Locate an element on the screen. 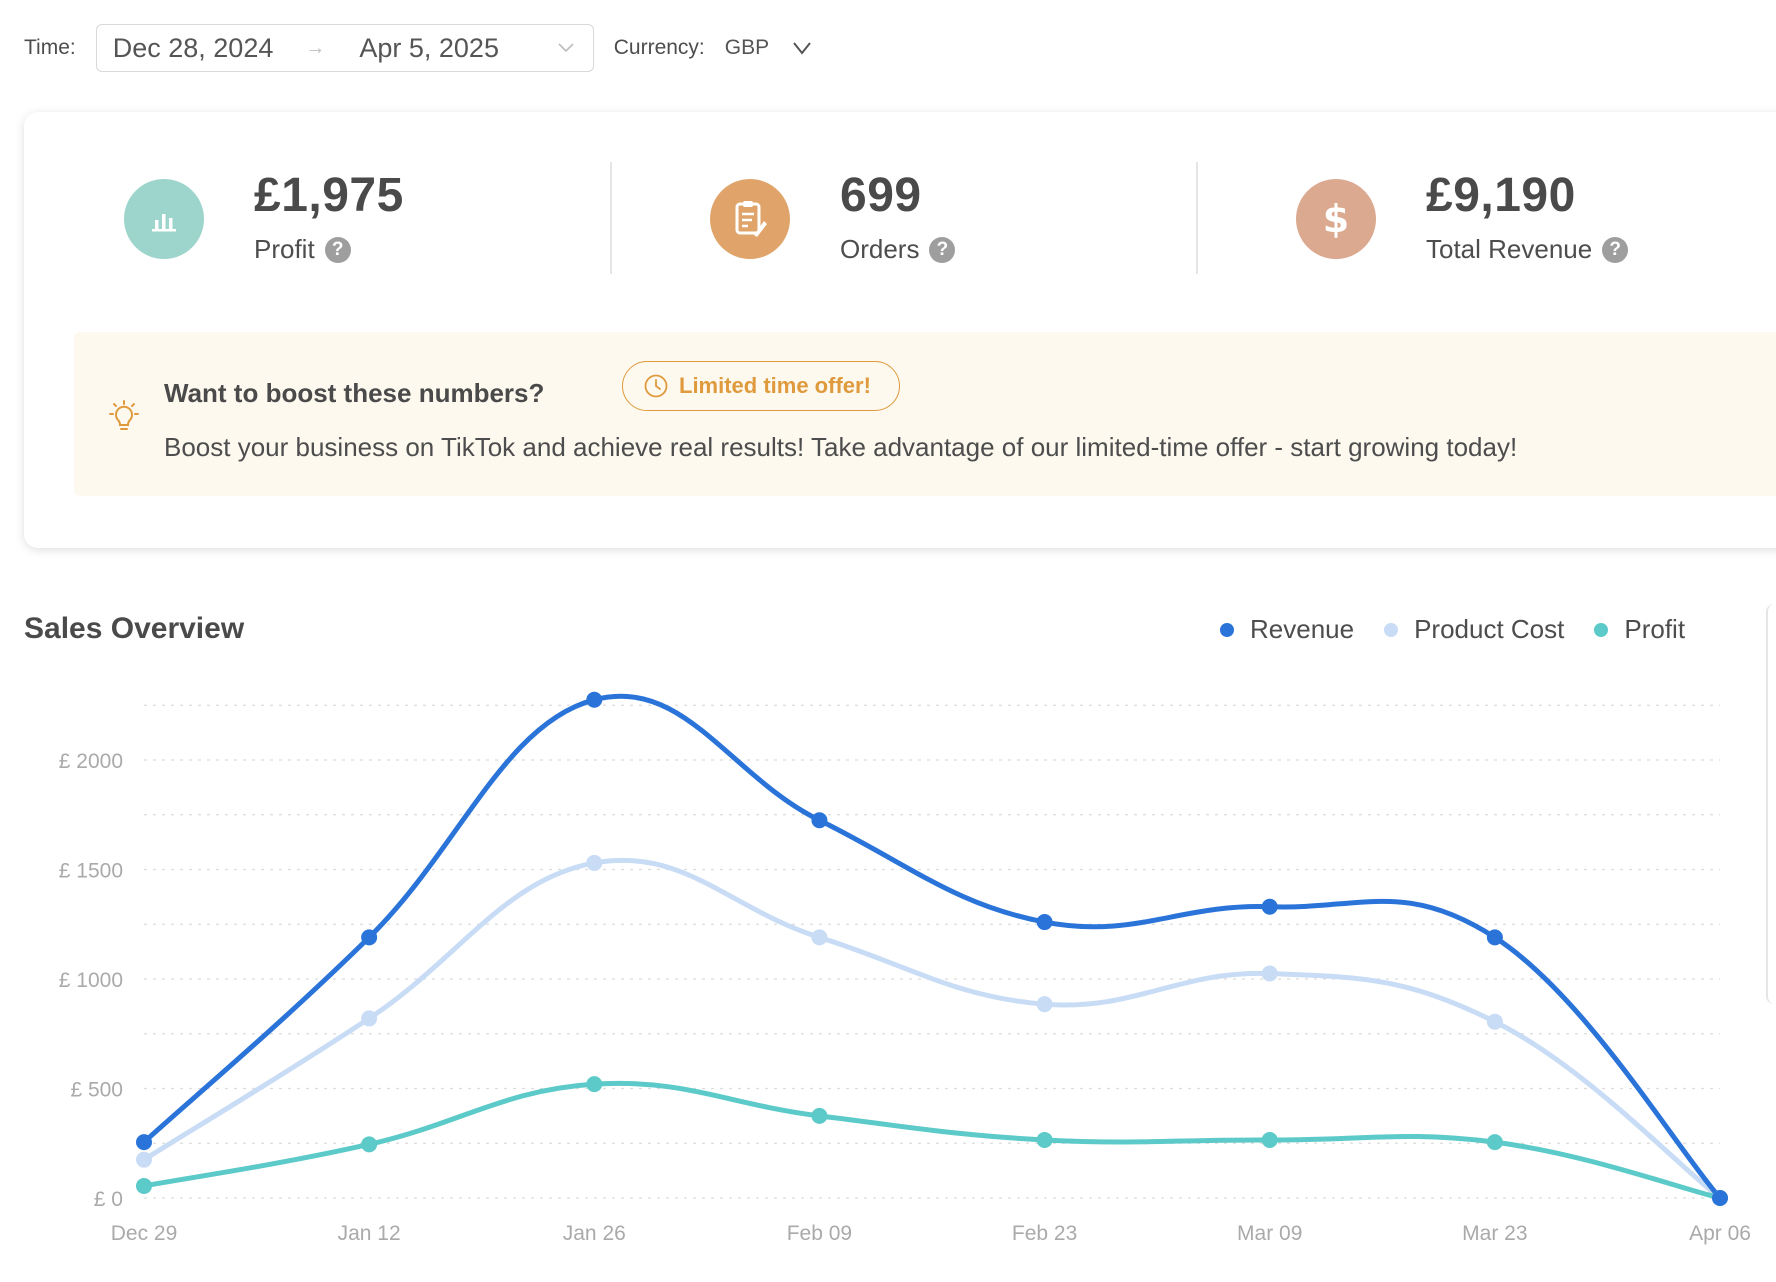  legend-item-product-cost: Product Cost is located at coordinates (1474, 629).